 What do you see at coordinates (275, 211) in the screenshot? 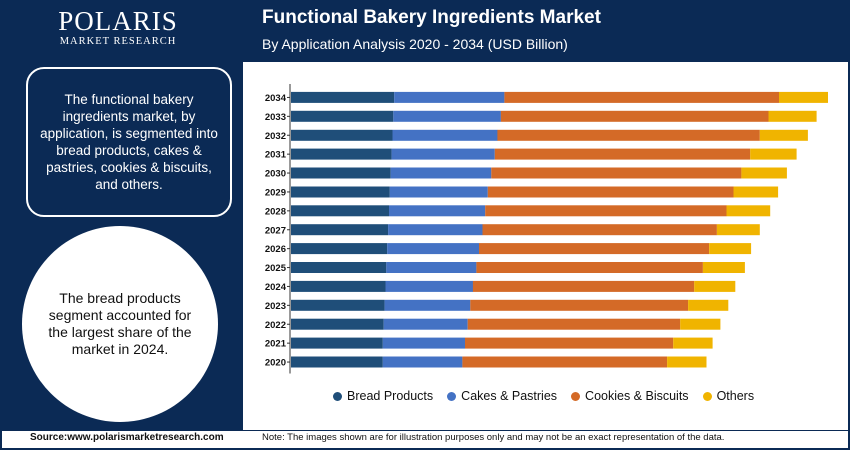
I see `y-tick-label: 2028` at bounding box center [275, 211].